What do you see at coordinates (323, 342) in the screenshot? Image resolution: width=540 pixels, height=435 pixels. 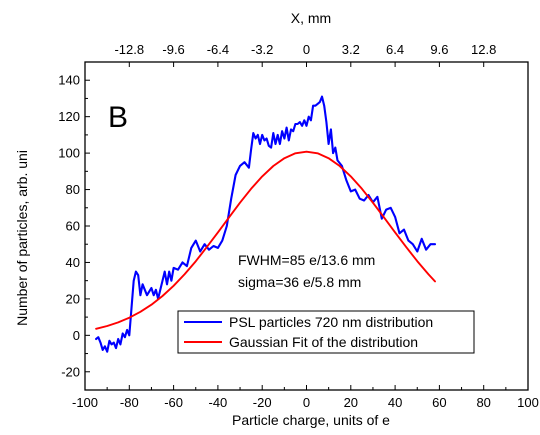 I see `legend-label-gaussian: Gaussian Fit of the distribution` at bounding box center [323, 342].